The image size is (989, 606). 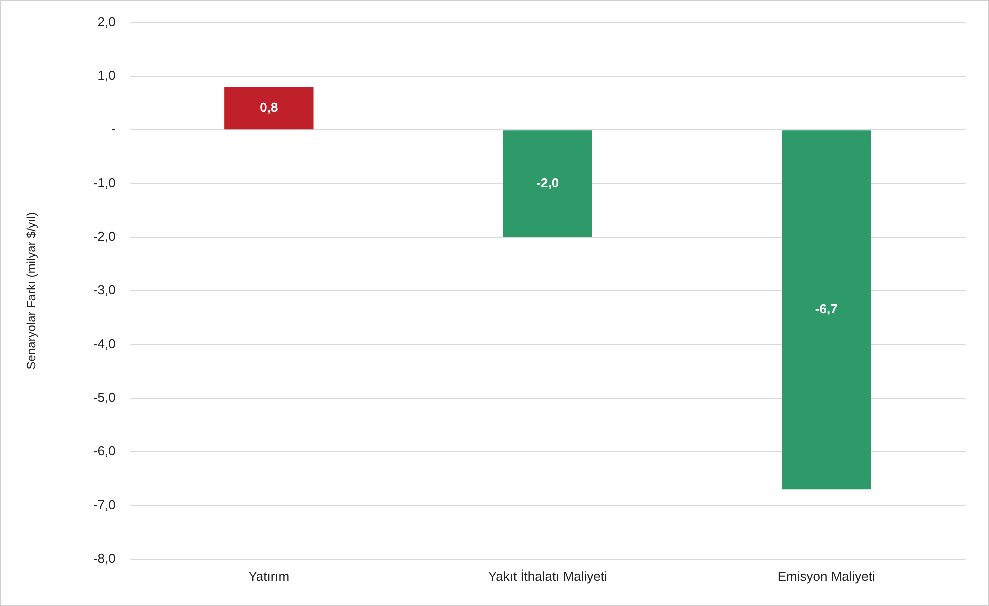 I want to click on y-tick-label: 1,0, so click(x=107, y=76).